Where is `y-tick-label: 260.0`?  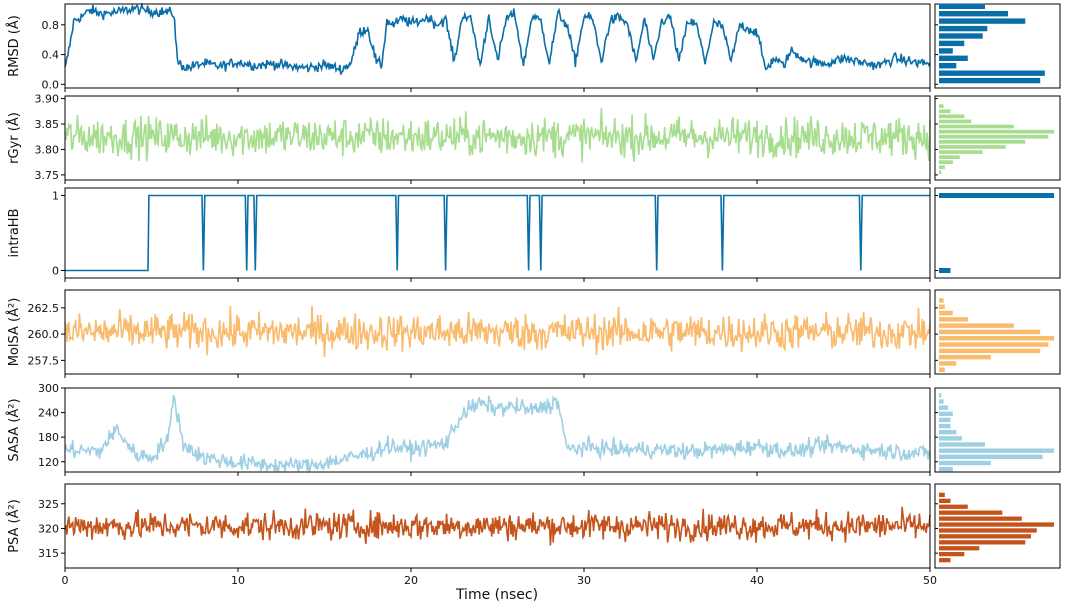 y-tick-label: 260.0 is located at coordinates (44, 334).